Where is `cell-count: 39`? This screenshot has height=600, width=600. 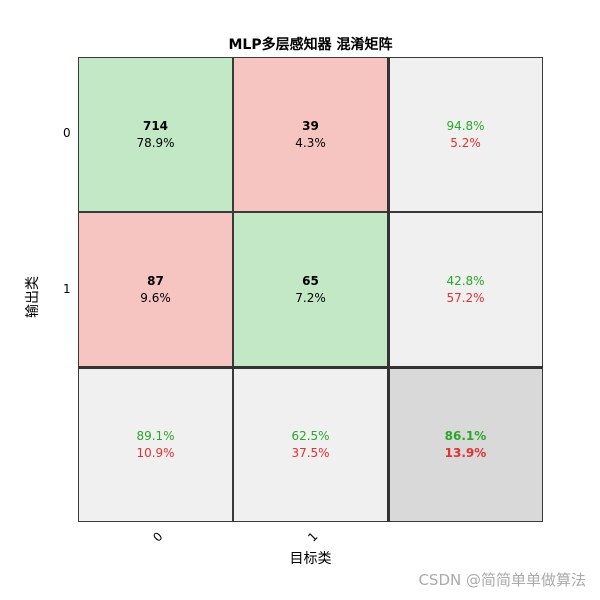
cell-count: 39 is located at coordinates (310, 125).